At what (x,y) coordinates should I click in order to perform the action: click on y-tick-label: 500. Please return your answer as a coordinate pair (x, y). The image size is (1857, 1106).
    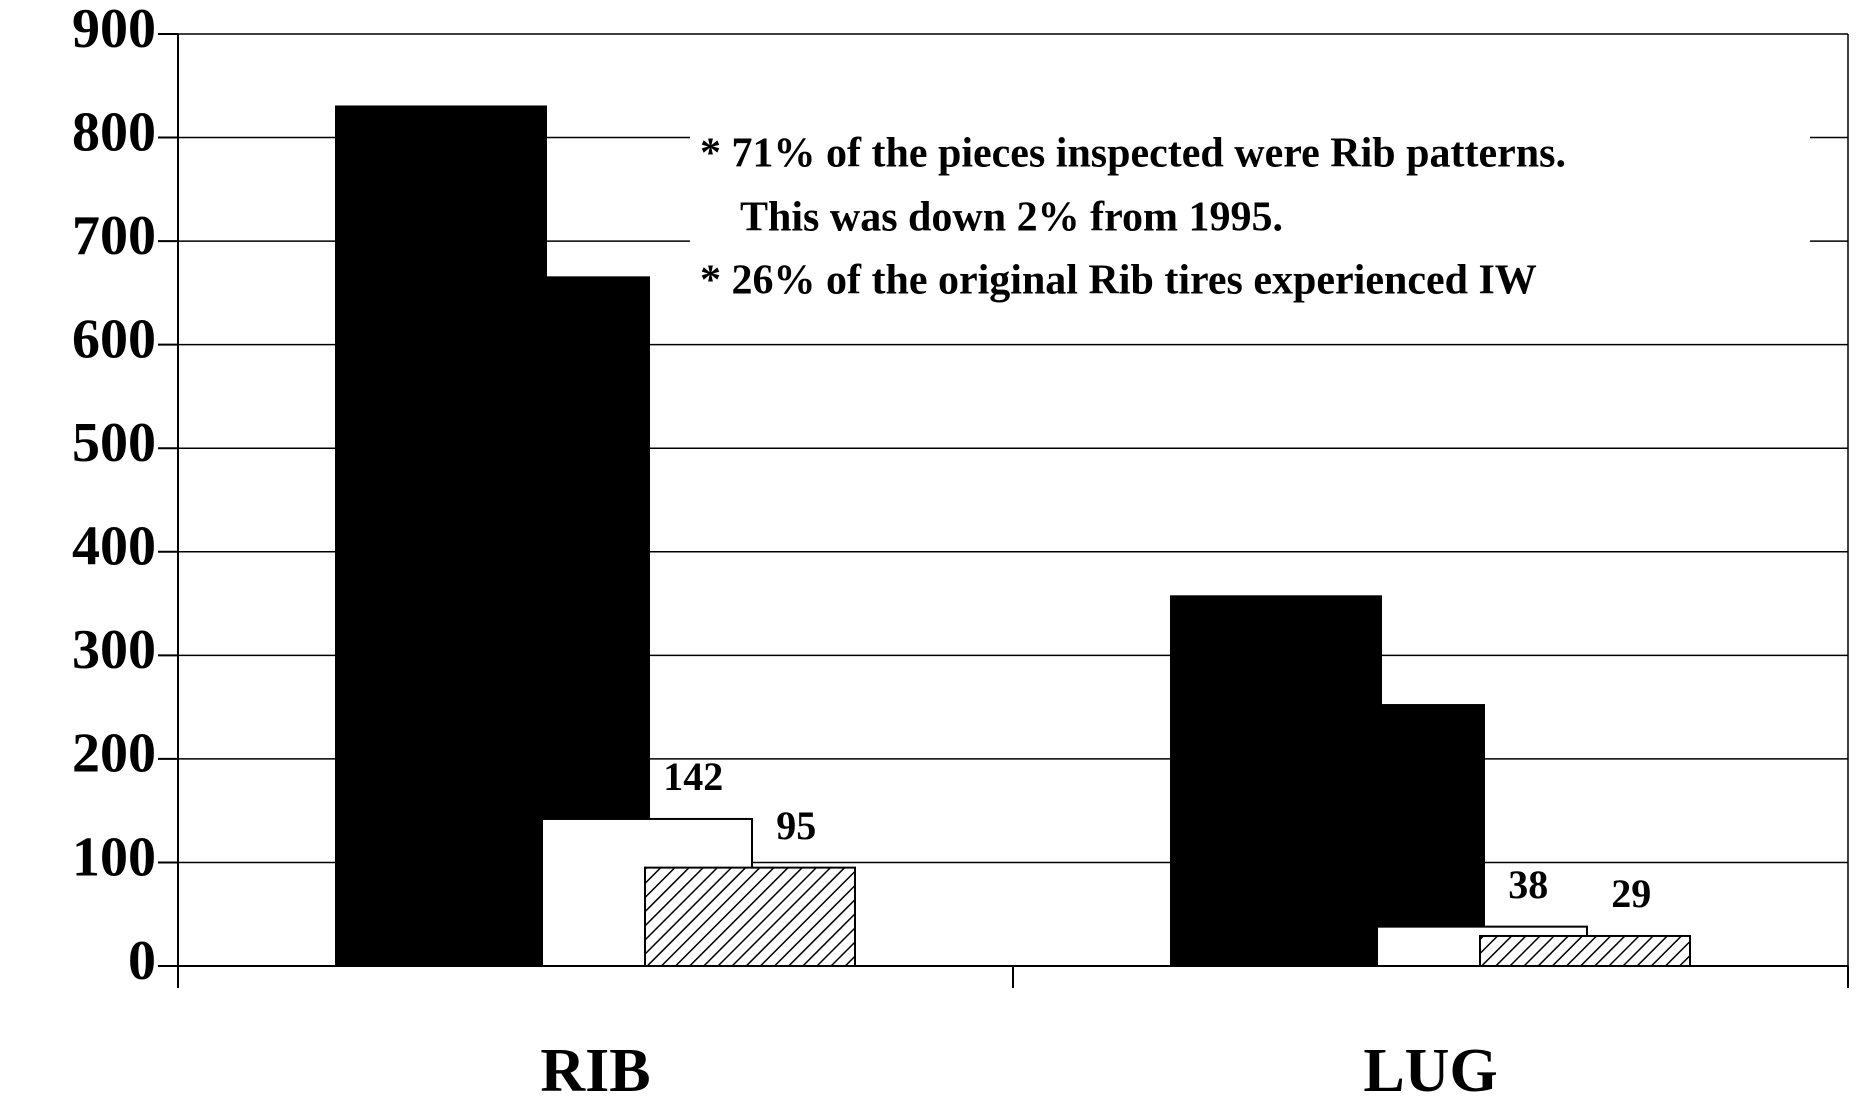
    Looking at the image, I should click on (114, 443).